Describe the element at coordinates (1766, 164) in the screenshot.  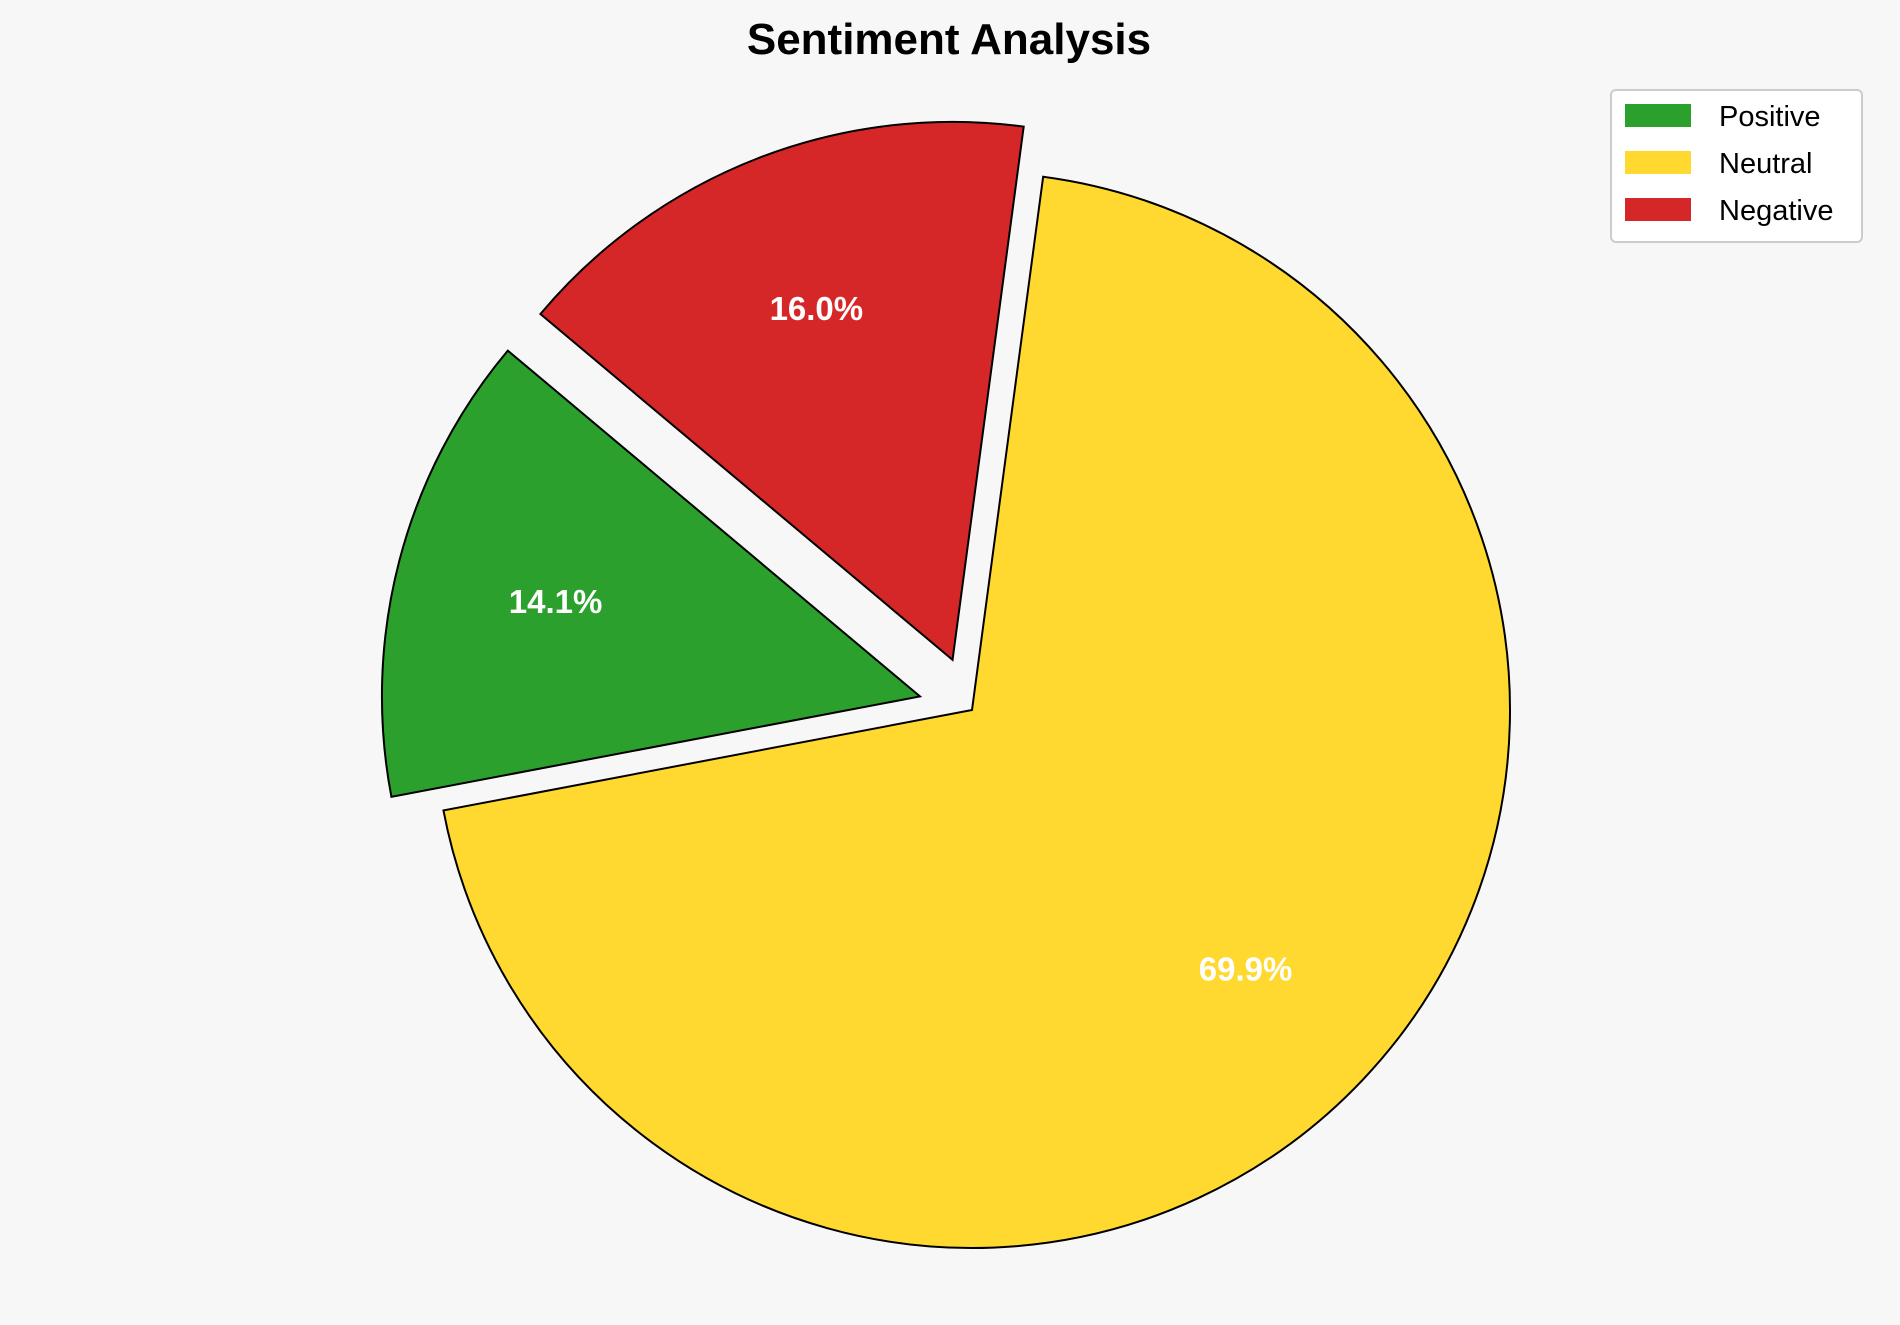
I see `legend-label-neutral: Neutral` at that location.